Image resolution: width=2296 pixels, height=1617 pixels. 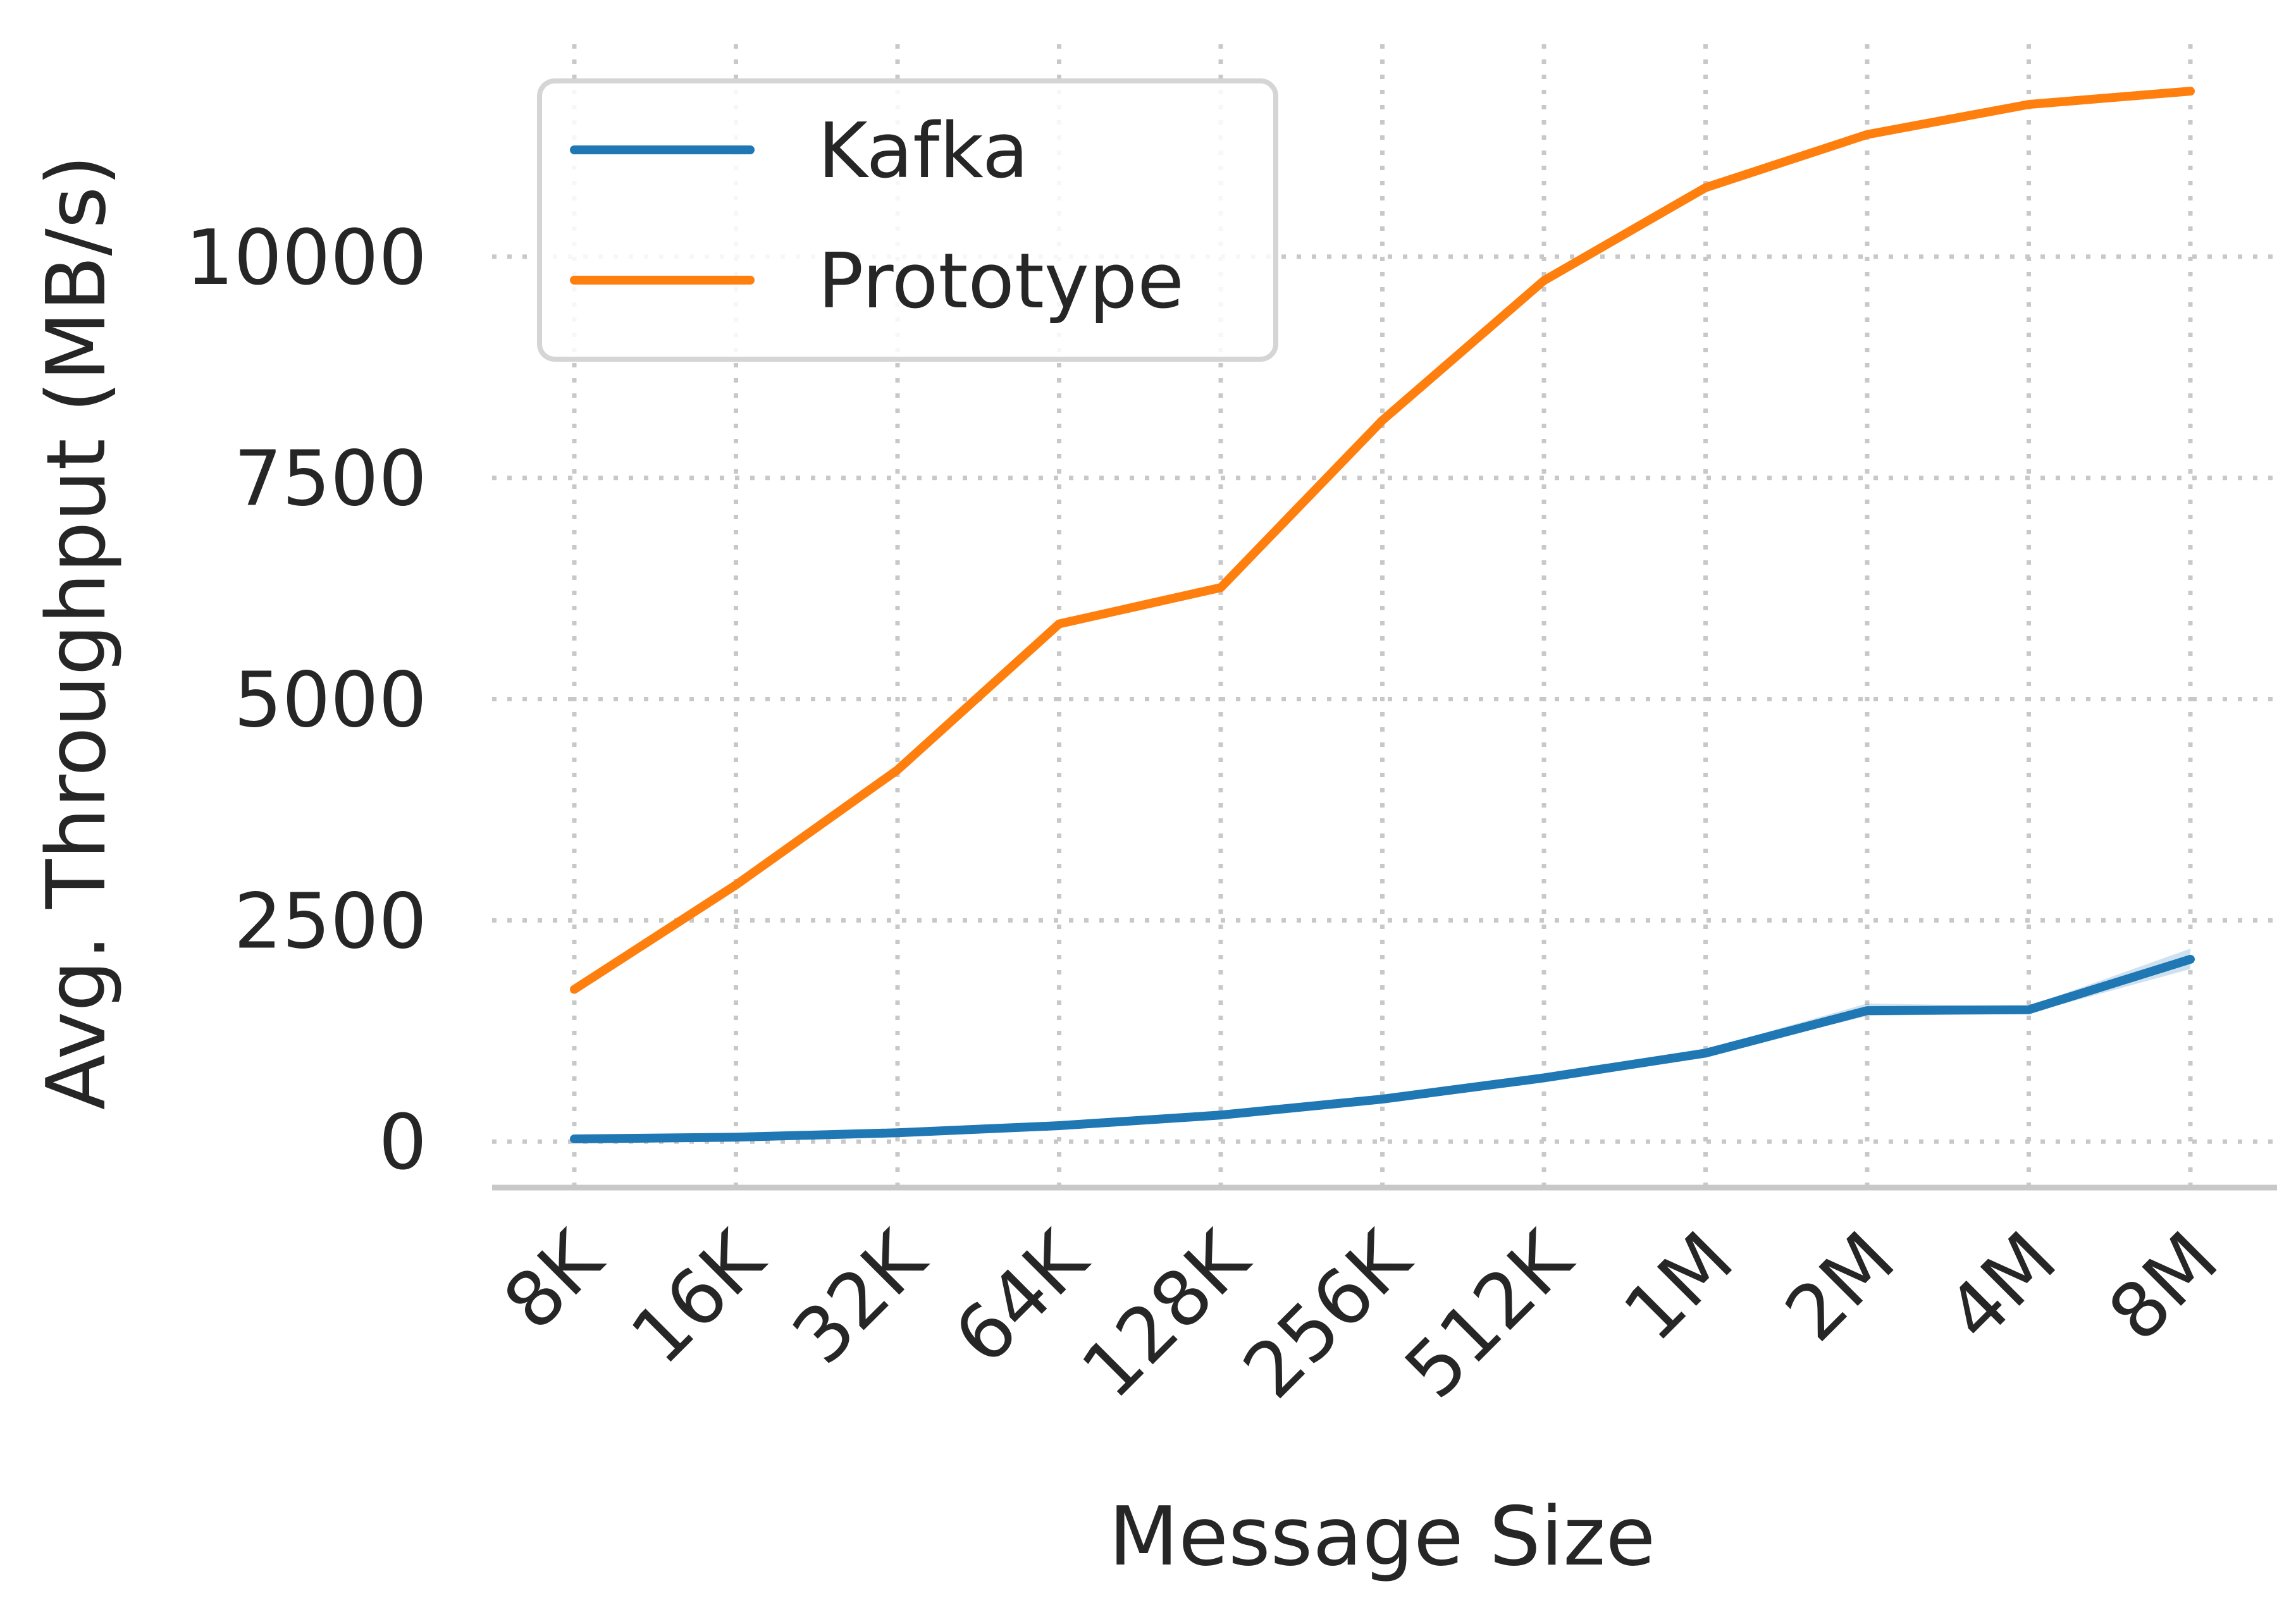 What do you see at coordinates (923, 151) in the screenshot?
I see `legend-label: Kafka` at bounding box center [923, 151].